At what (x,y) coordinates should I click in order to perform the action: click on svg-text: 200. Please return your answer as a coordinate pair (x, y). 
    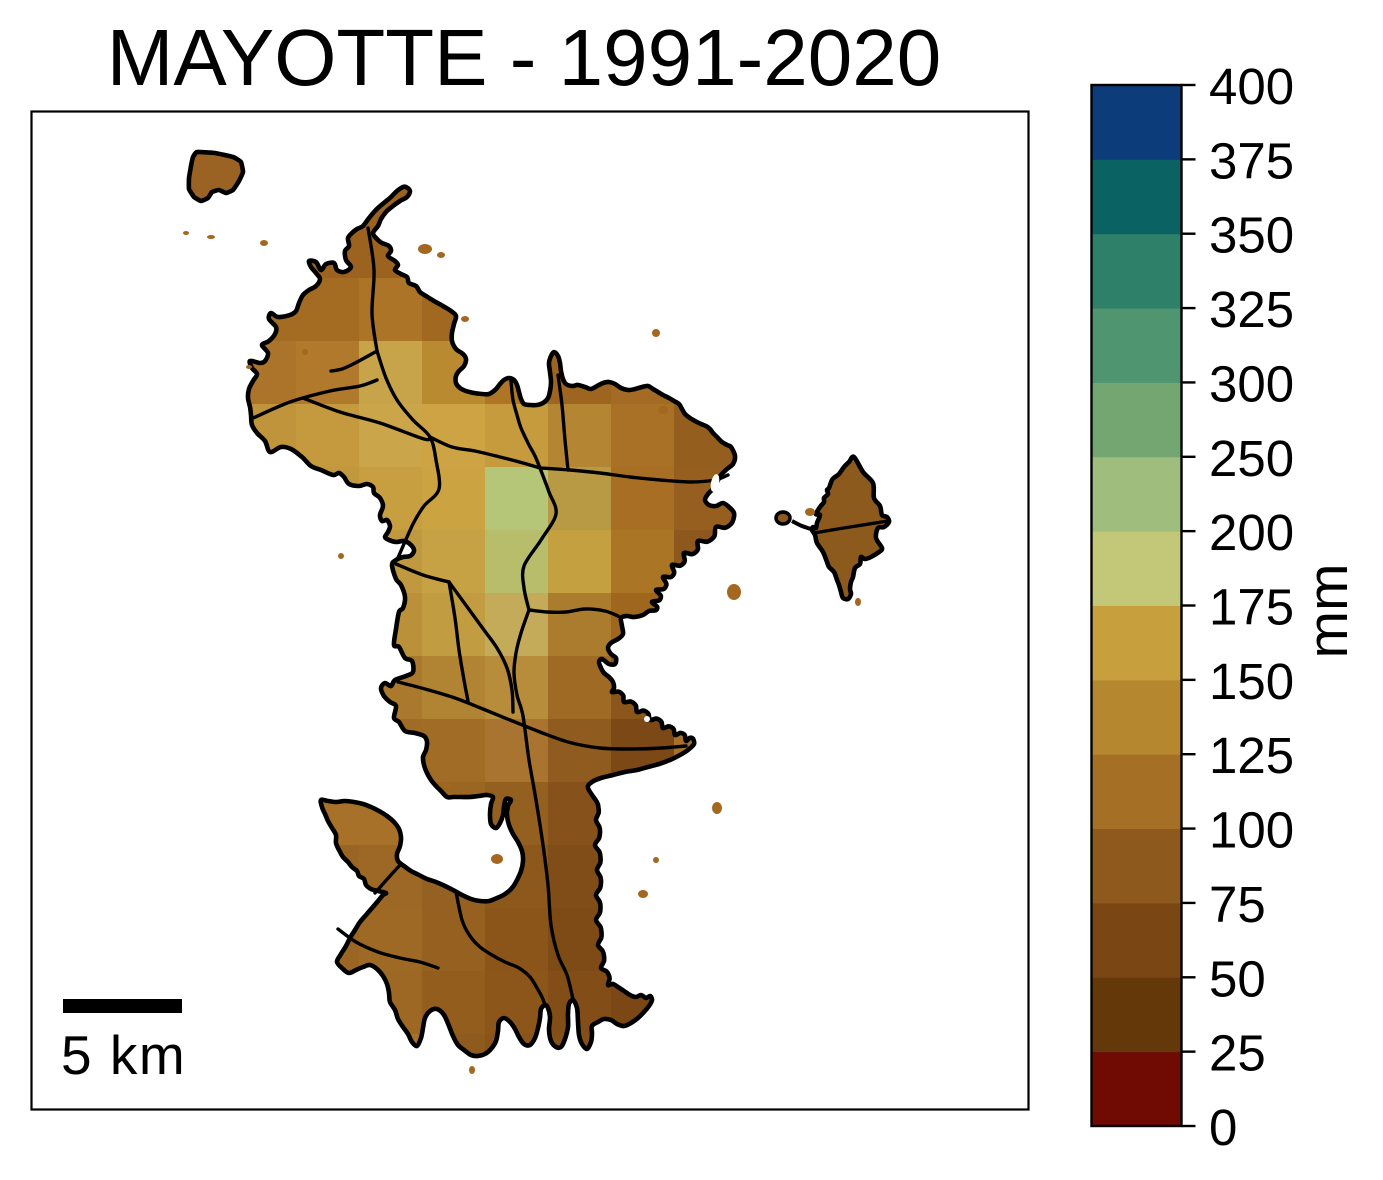
    Looking at the image, I should click on (1251, 532).